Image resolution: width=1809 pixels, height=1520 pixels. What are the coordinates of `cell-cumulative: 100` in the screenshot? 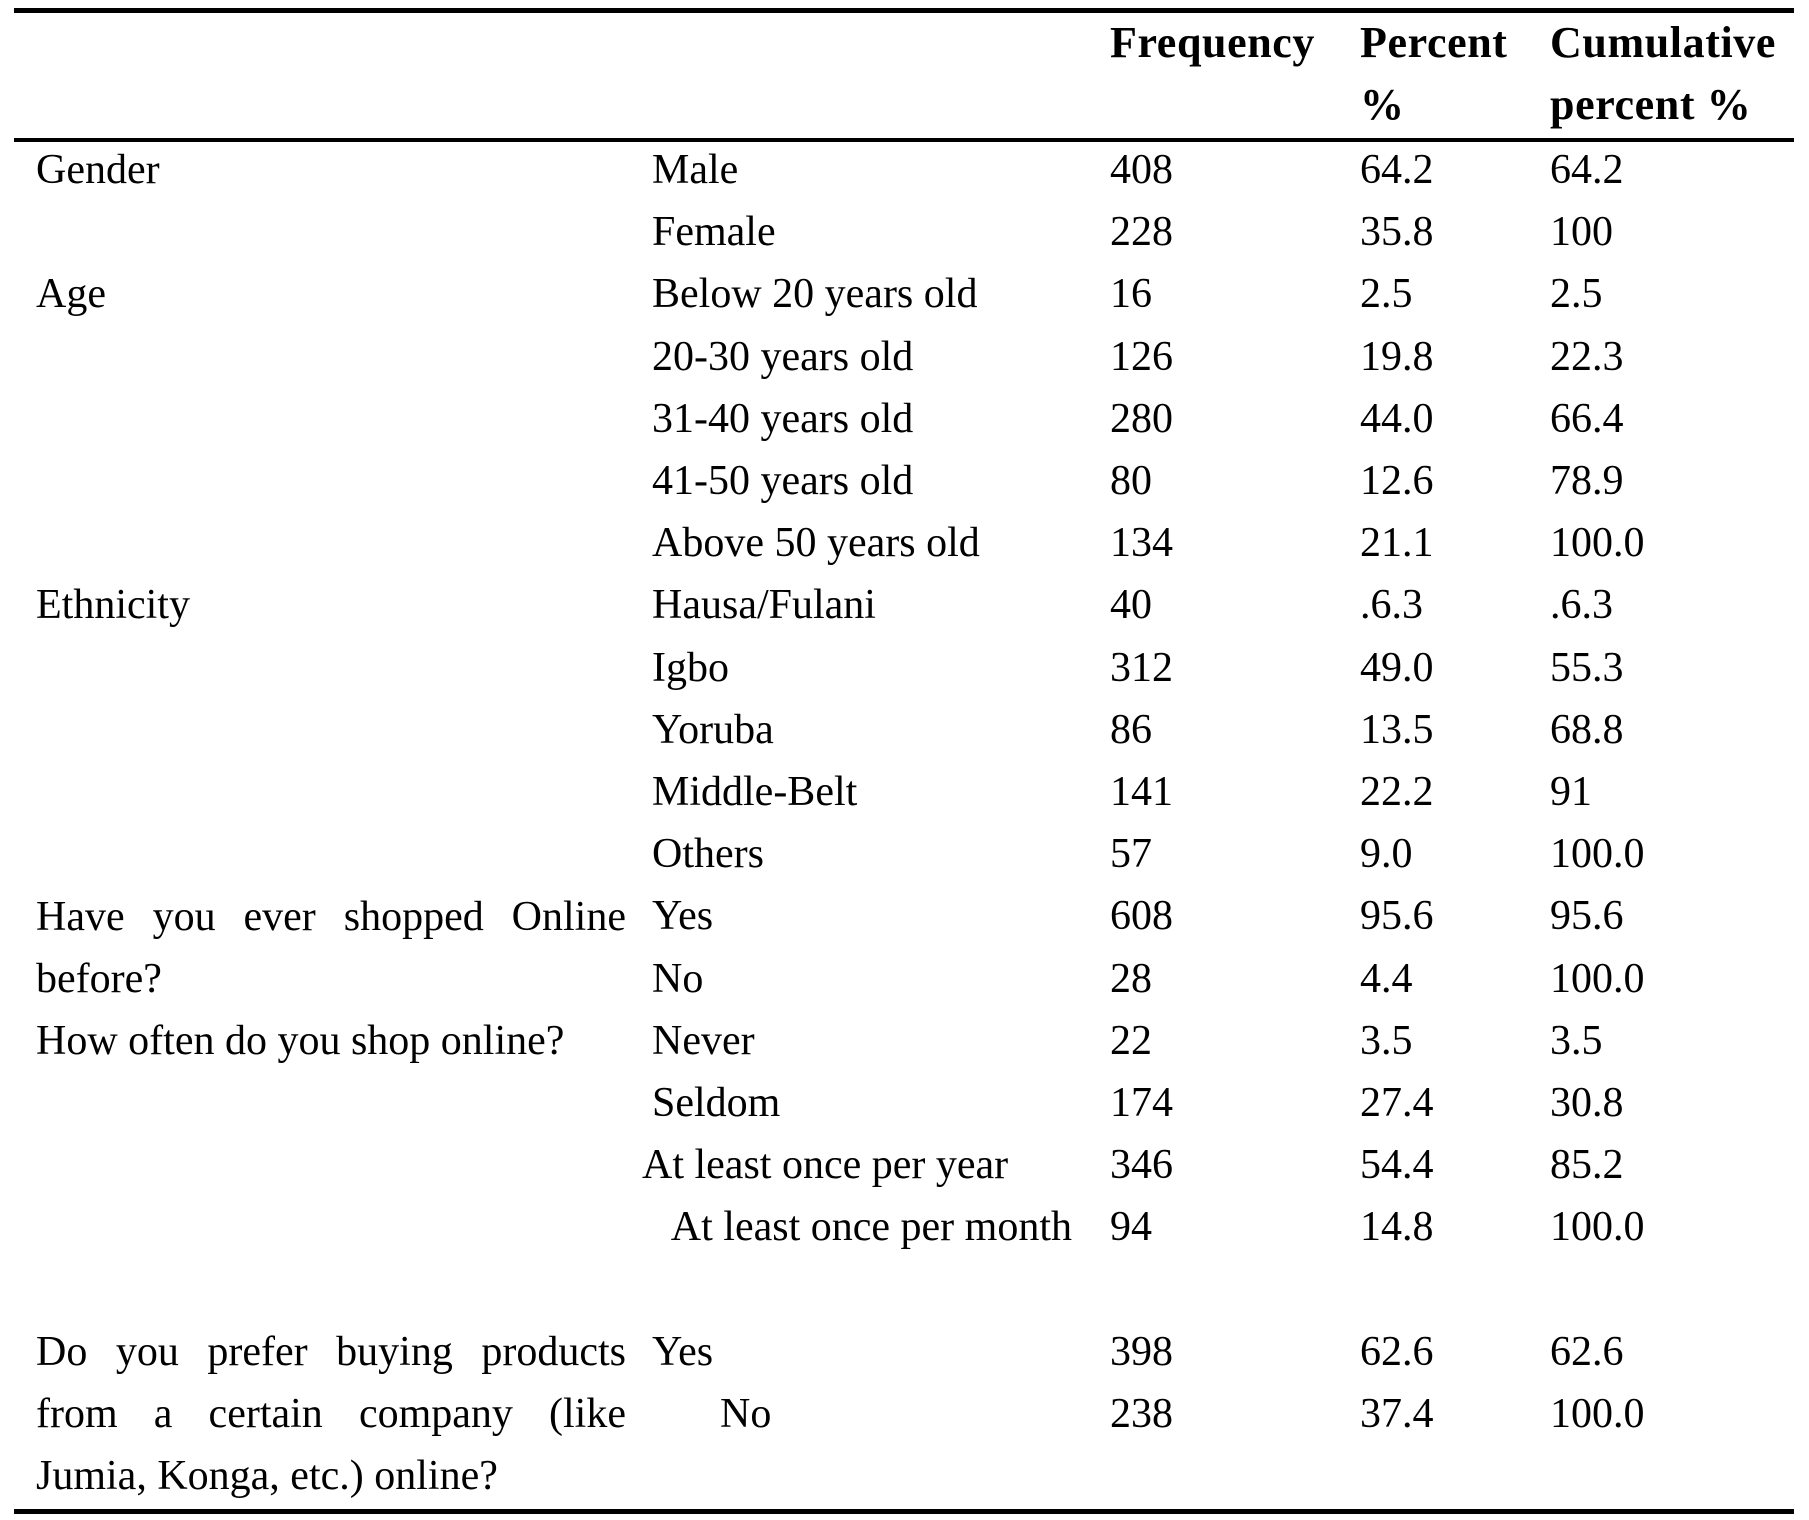 It's located at (1581, 232).